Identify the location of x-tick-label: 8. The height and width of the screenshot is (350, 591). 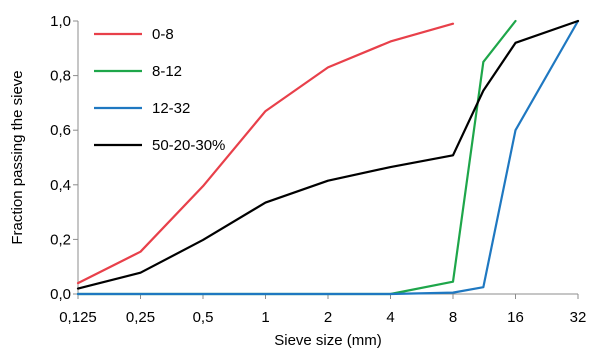
(453, 317).